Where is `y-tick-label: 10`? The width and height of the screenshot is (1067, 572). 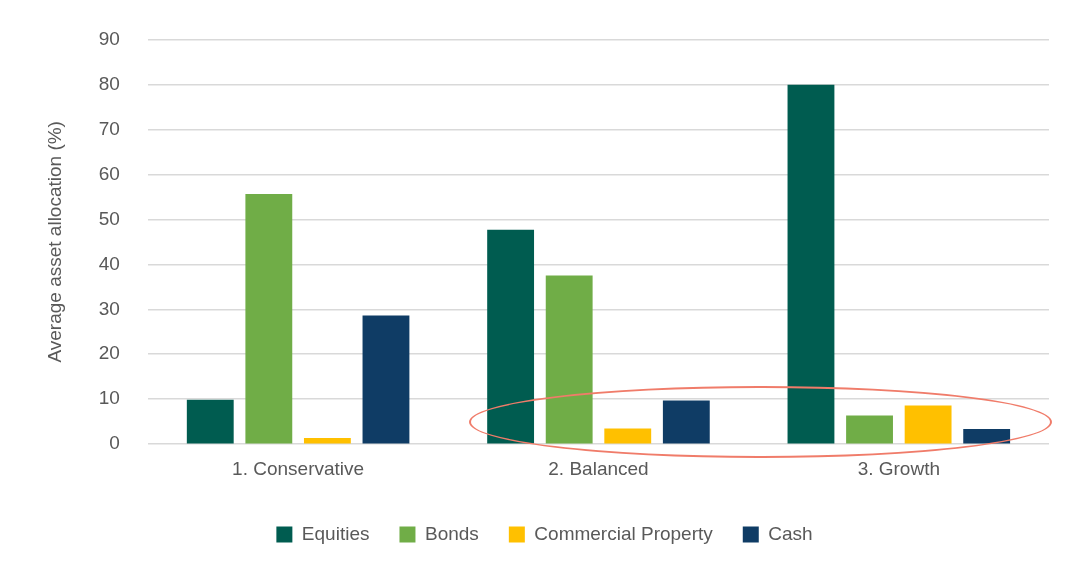
y-tick-label: 10 is located at coordinates (109, 398).